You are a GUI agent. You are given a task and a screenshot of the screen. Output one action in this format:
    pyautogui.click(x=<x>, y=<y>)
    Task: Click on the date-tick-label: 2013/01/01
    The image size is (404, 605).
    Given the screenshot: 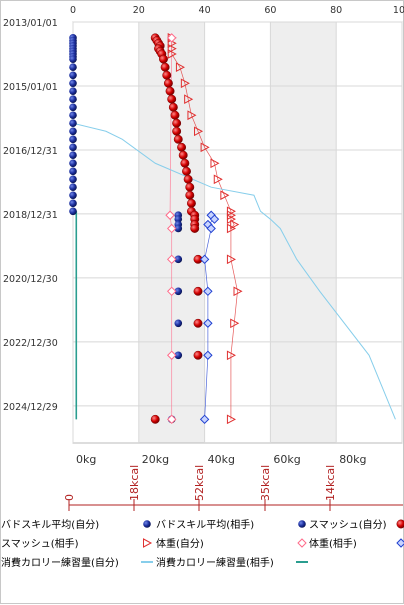 What is the action you would take?
    pyautogui.click(x=30, y=23)
    